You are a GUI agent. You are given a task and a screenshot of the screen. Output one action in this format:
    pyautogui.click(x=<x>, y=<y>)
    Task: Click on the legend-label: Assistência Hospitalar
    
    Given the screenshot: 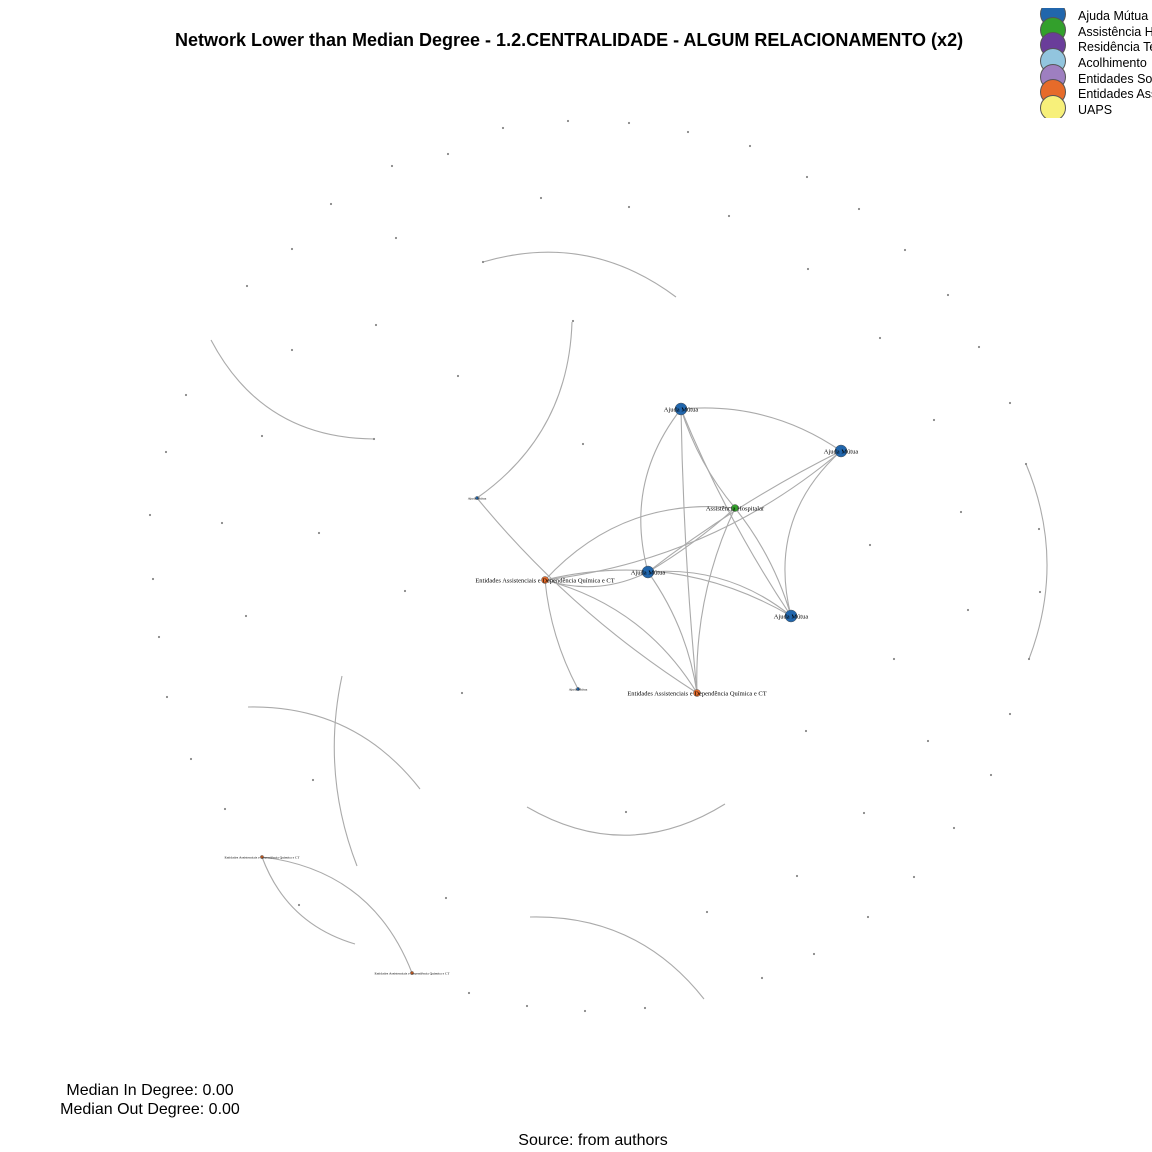 What is the action you would take?
    pyautogui.click(x=1115, y=31)
    